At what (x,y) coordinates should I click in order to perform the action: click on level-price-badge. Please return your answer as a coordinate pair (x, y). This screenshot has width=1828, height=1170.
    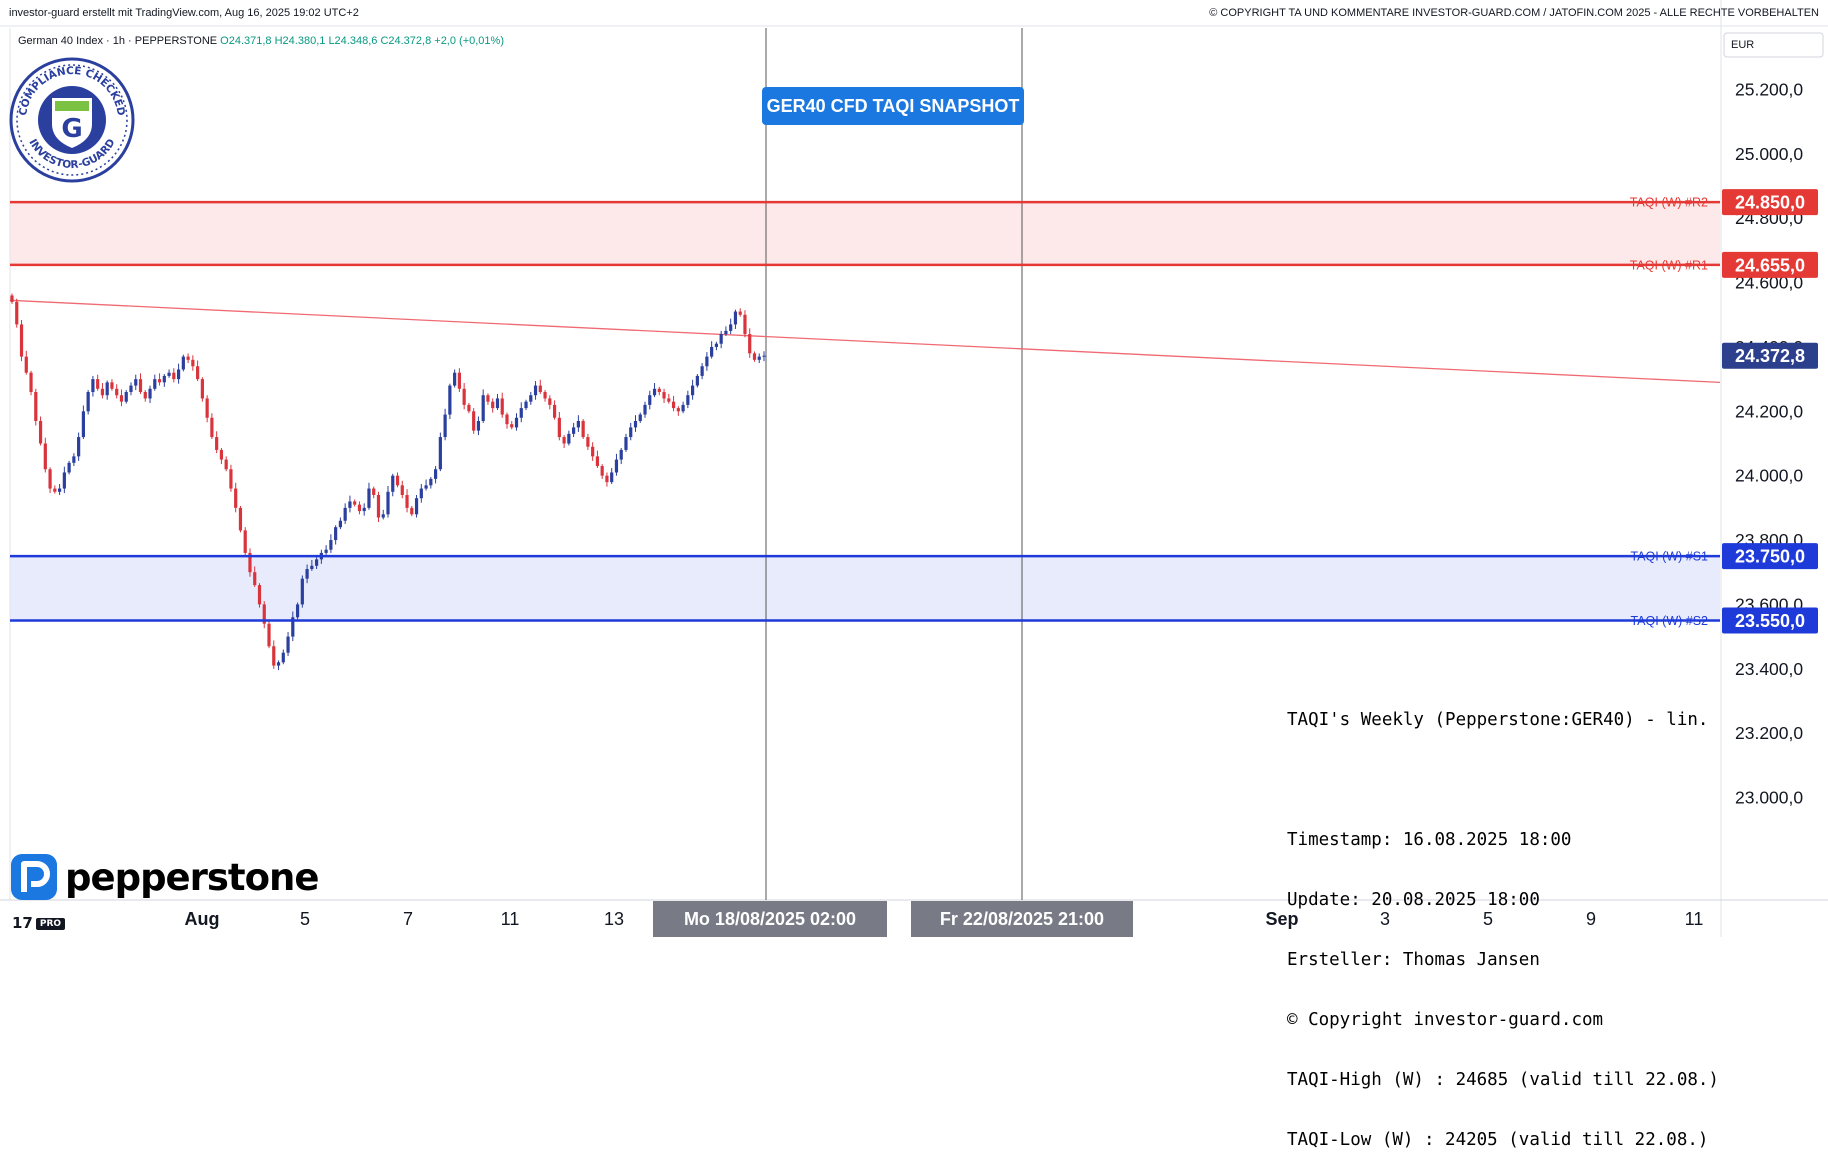
    Looking at the image, I should click on (1770, 620).